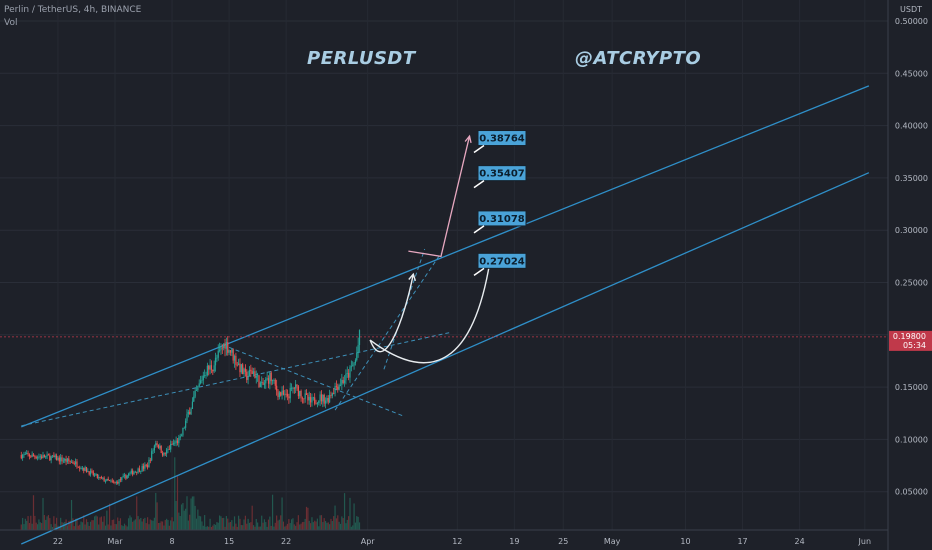 The image size is (932, 550). Describe the element at coordinates (612, 541) in the screenshot. I see `x-tick-label: May` at that location.